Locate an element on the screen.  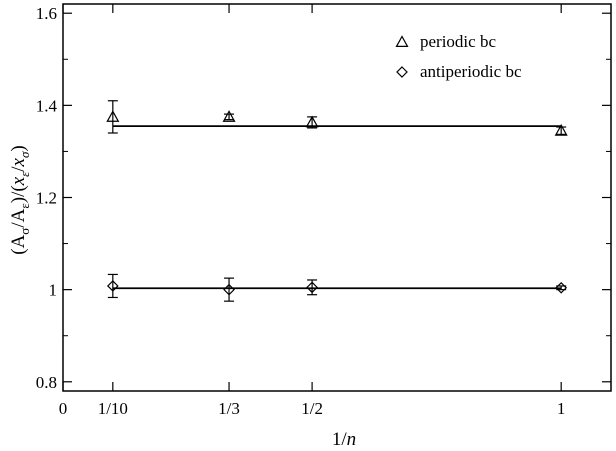
y-tick-label-4: 1.6 is located at coordinates (46, 13).